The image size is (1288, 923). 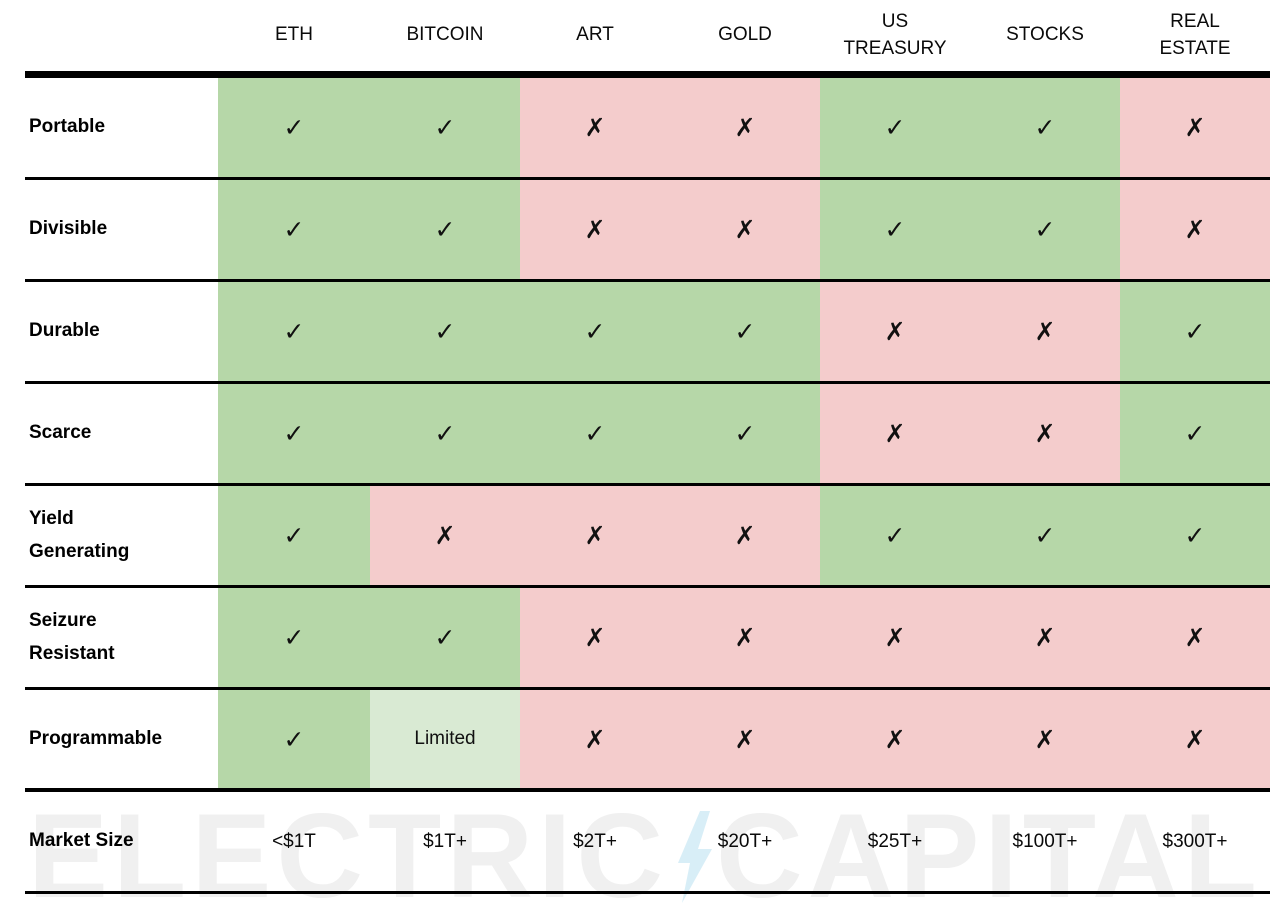 I want to click on row-label-divisible: Divisible, so click(x=121, y=229).